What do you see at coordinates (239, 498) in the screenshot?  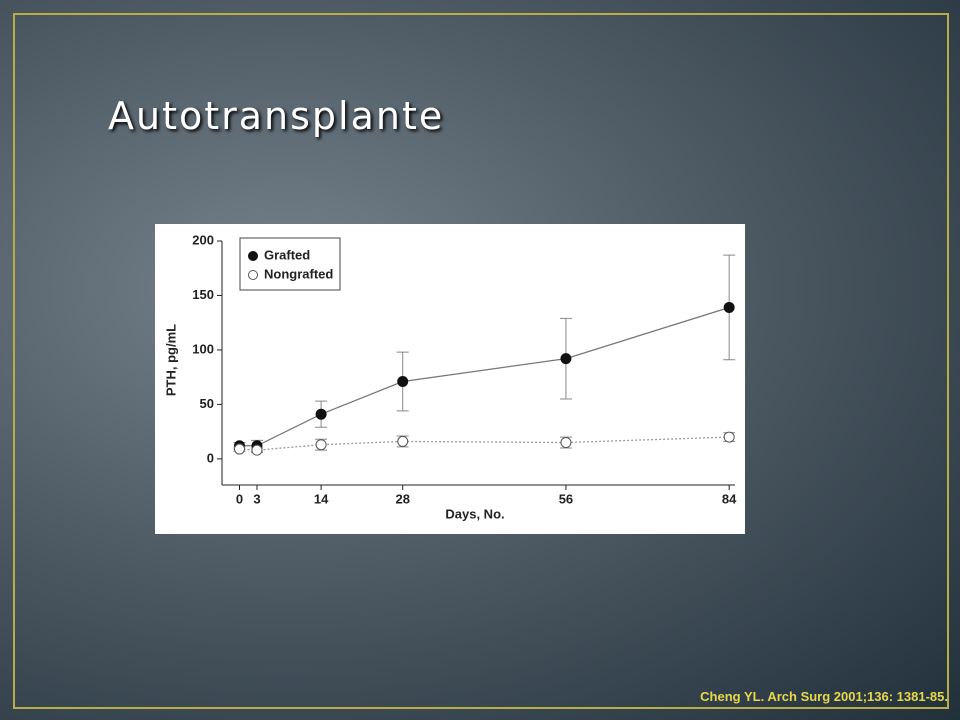 I see `x-tick-label: 0` at bounding box center [239, 498].